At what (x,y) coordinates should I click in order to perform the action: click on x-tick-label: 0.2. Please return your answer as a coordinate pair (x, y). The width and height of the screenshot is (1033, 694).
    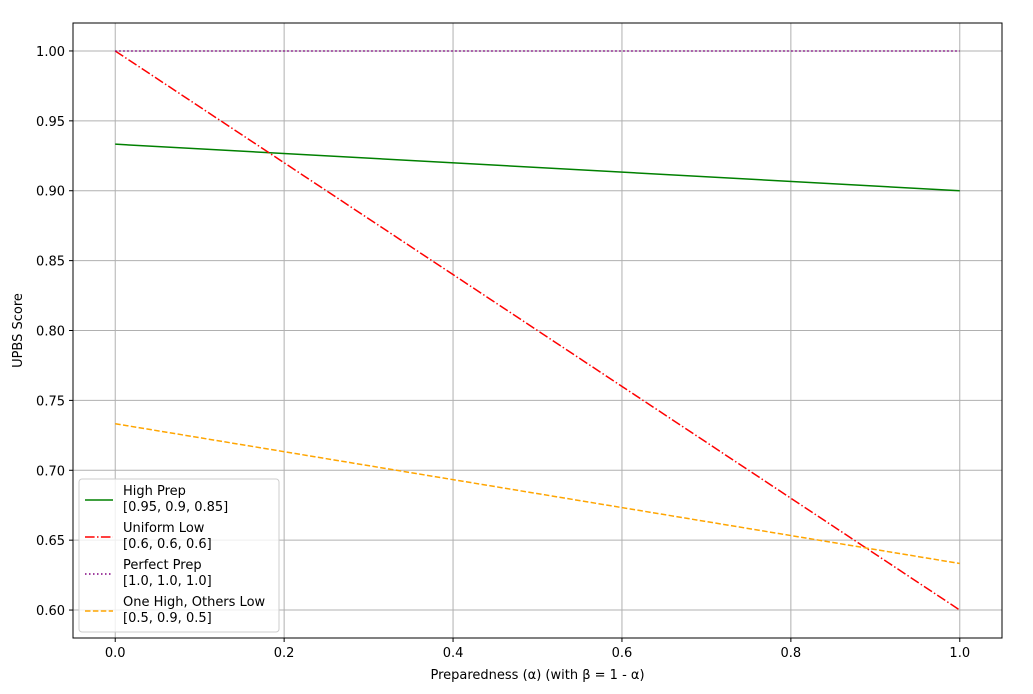
    Looking at the image, I should click on (284, 653).